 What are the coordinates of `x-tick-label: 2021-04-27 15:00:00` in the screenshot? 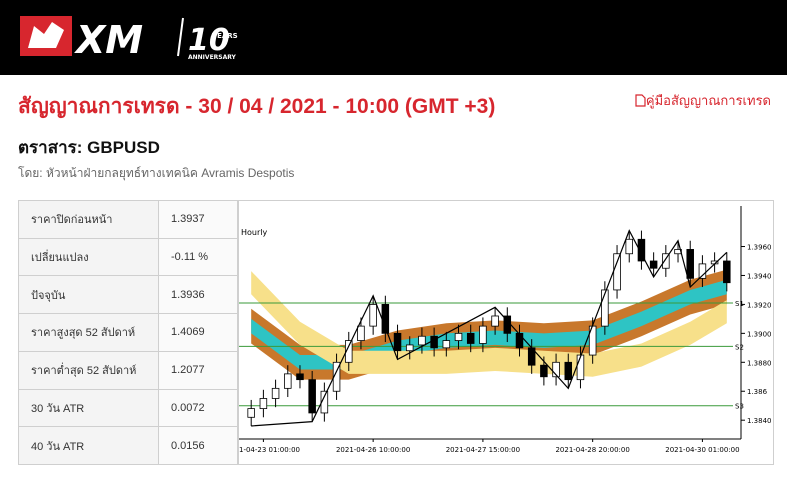 It's located at (483, 450).